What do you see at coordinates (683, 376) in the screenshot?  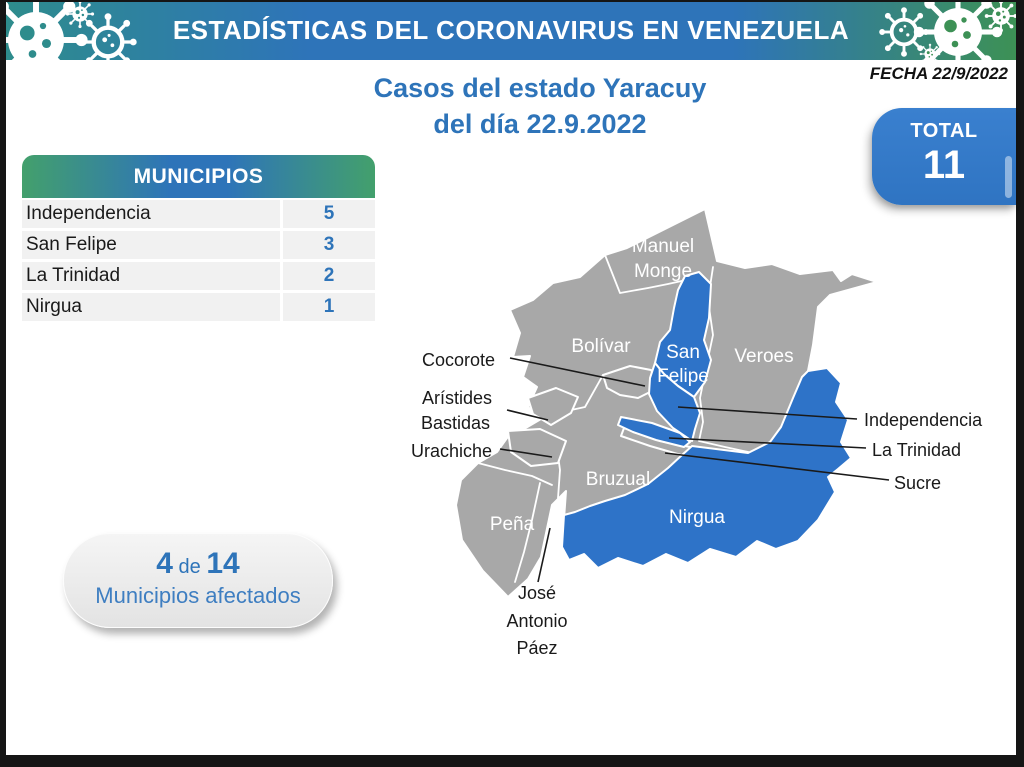 I see `map-label-san-felipe: Felipe` at bounding box center [683, 376].